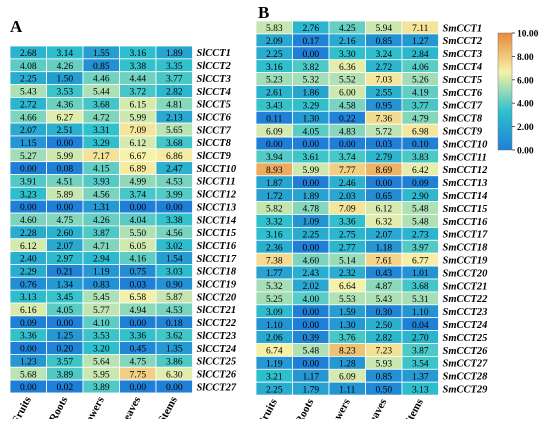  What do you see at coordinates (347, 81) in the screenshot?
I see `cell-value-label: 5.52` at bounding box center [347, 81].